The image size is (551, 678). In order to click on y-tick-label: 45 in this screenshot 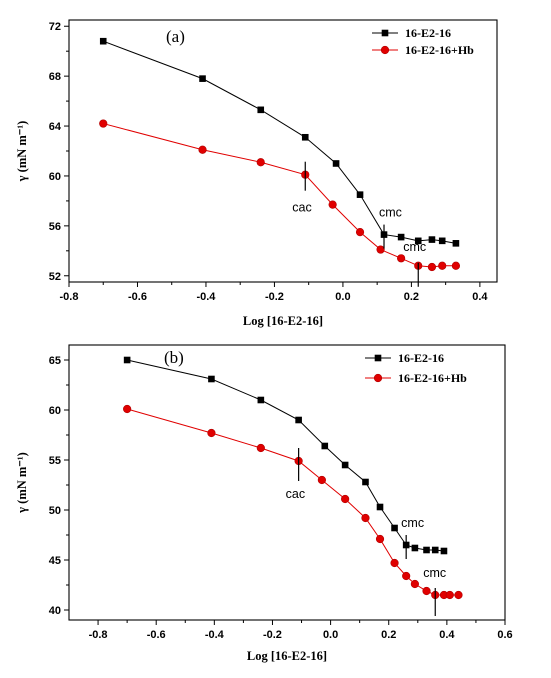, I will do `click(55, 561)`.